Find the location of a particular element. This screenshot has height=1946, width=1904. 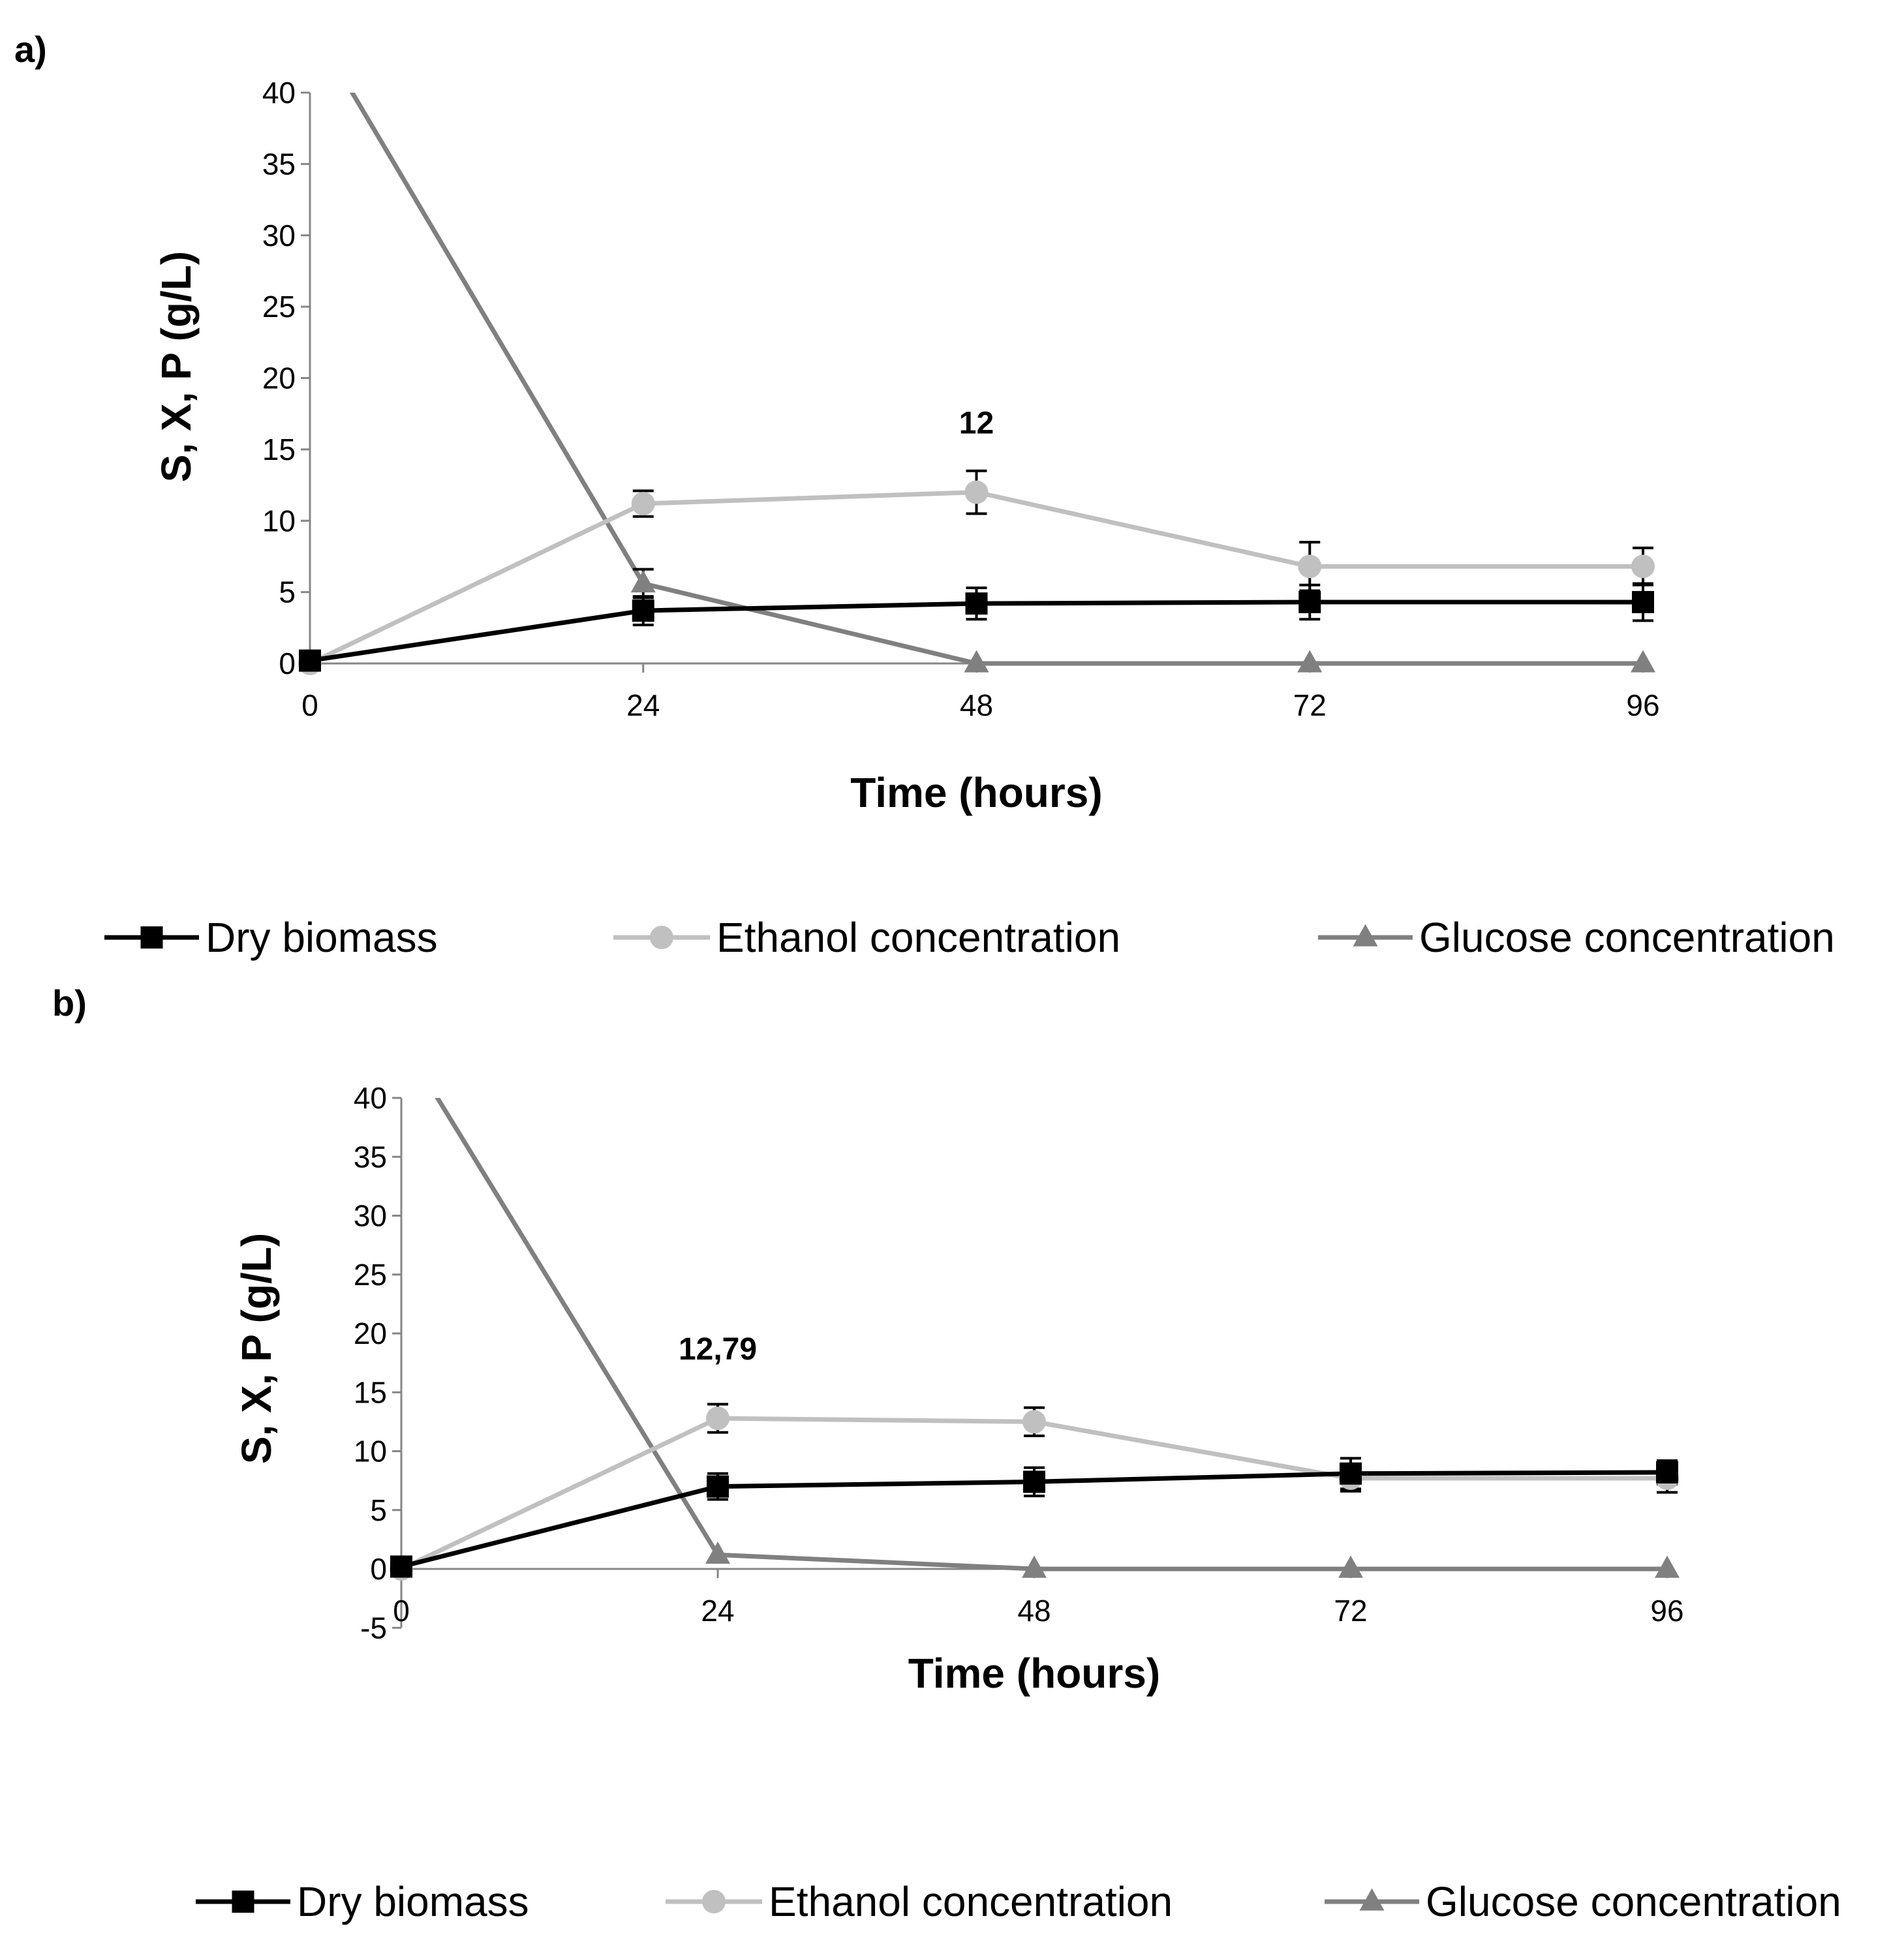

peak-annotation: 12 is located at coordinates (977, 423).